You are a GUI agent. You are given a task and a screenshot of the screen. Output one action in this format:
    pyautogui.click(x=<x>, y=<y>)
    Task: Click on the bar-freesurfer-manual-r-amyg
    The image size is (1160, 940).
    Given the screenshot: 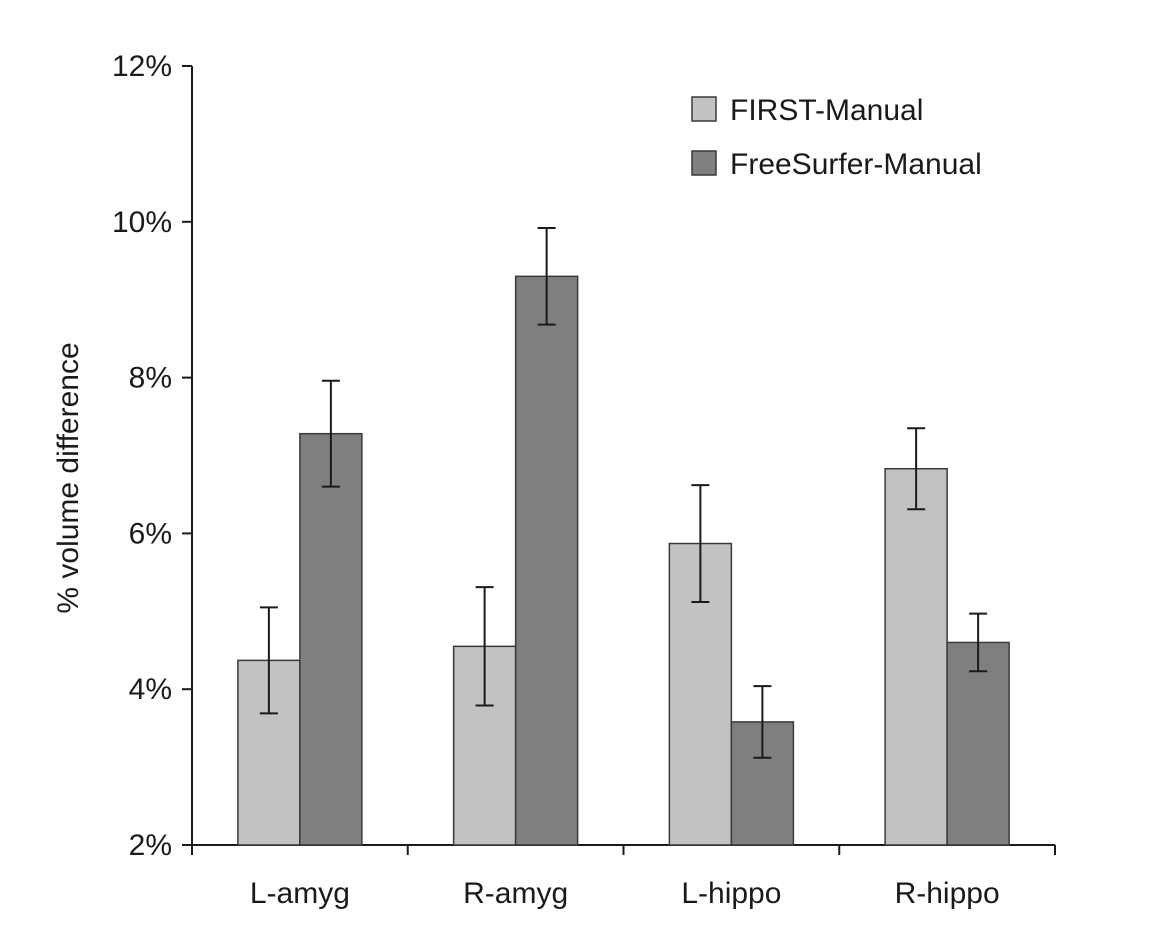 What is the action you would take?
    pyautogui.click(x=546, y=560)
    